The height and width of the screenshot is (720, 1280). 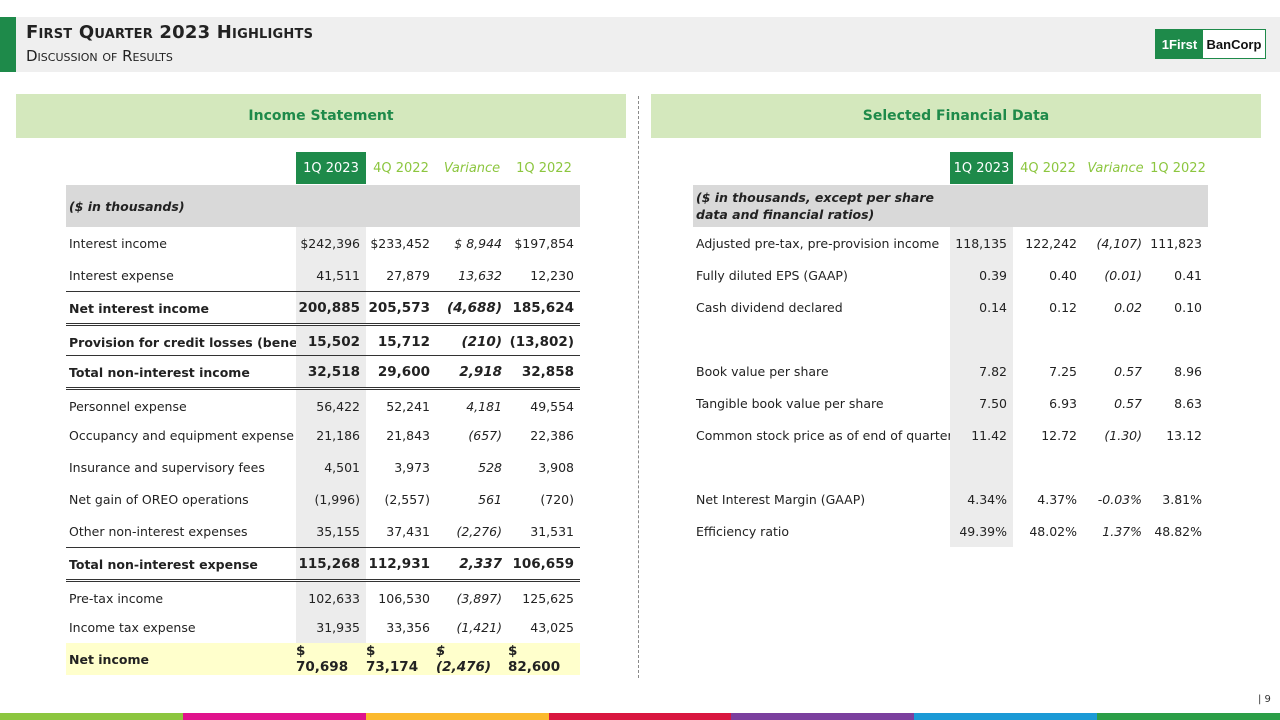 I want to click on cell-1q2023: 49.39%, so click(x=981, y=531).